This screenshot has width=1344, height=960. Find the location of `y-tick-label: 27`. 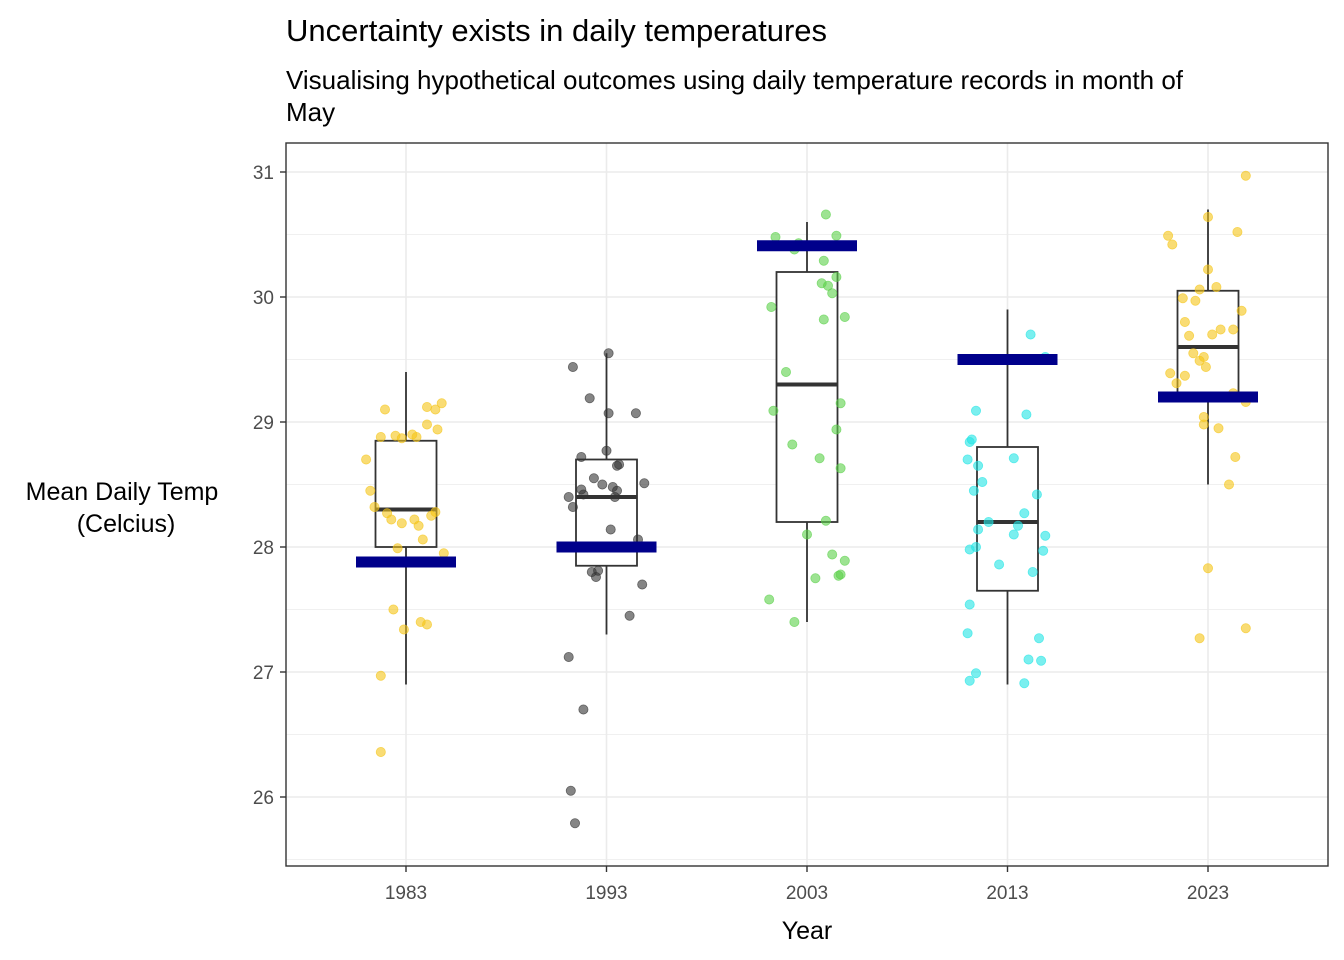

y-tick-label: 27 is located at coordinates (263, 673).